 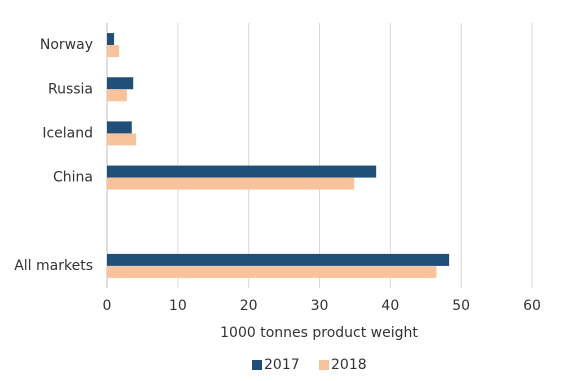 I want to click on x-tick-label: 10, so click(x=178, y=306).